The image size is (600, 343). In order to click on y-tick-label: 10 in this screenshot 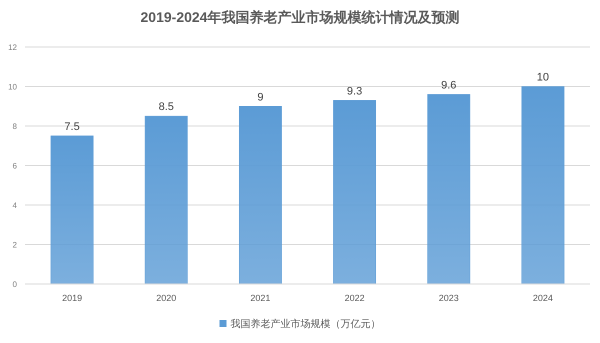, I will do `click(13, 87)`.